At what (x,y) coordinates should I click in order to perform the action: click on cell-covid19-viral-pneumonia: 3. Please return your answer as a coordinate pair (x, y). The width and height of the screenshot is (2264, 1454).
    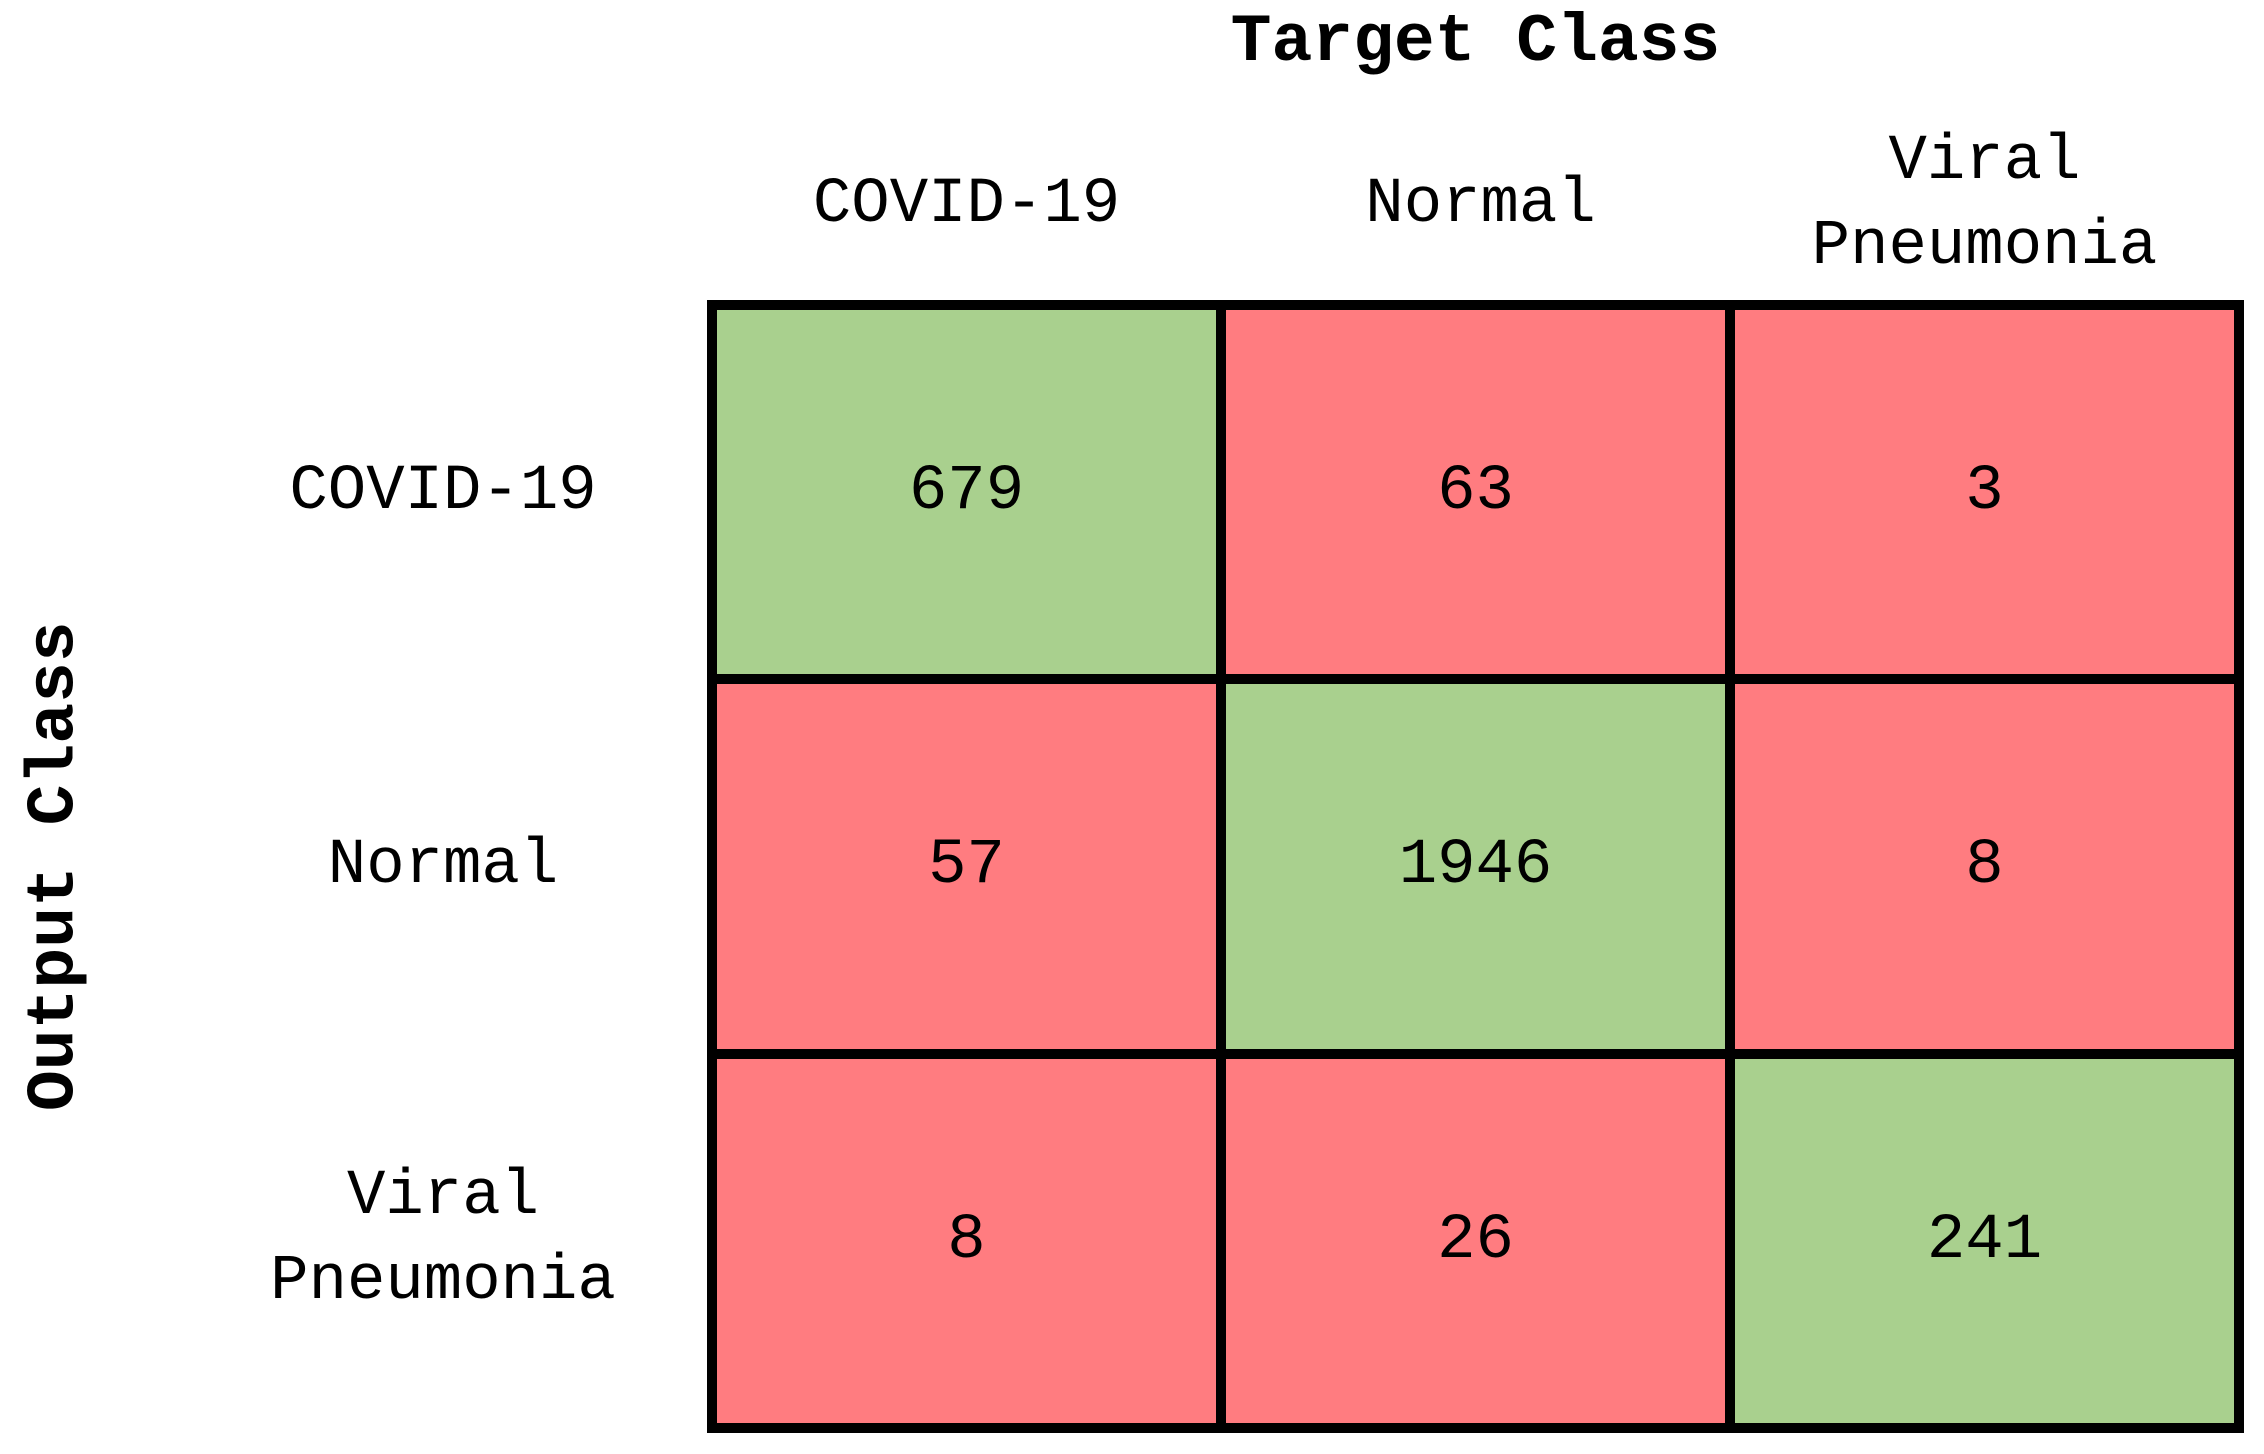
    Looking at the image, I should click on (1984, 492).